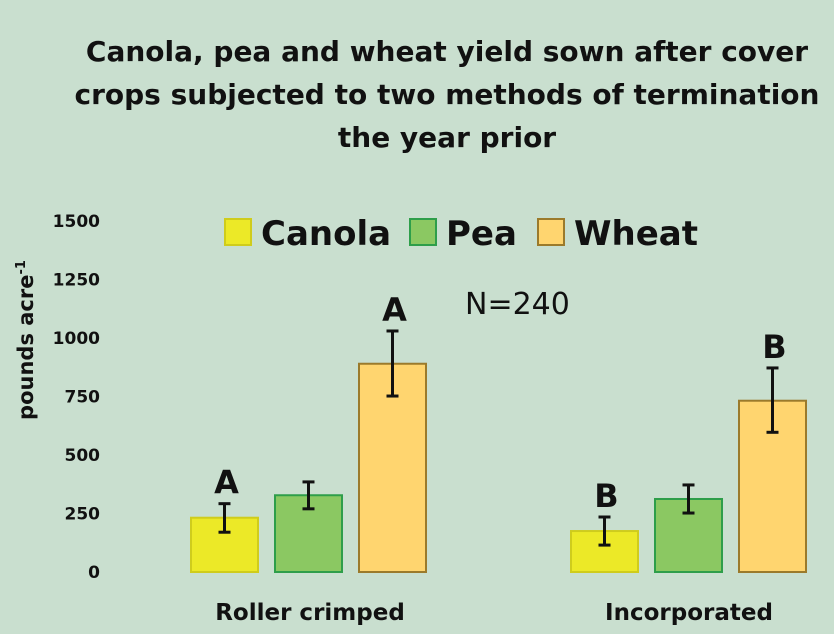  I want to click on y-axis-label: pounds acre-1, so click(26, 340).